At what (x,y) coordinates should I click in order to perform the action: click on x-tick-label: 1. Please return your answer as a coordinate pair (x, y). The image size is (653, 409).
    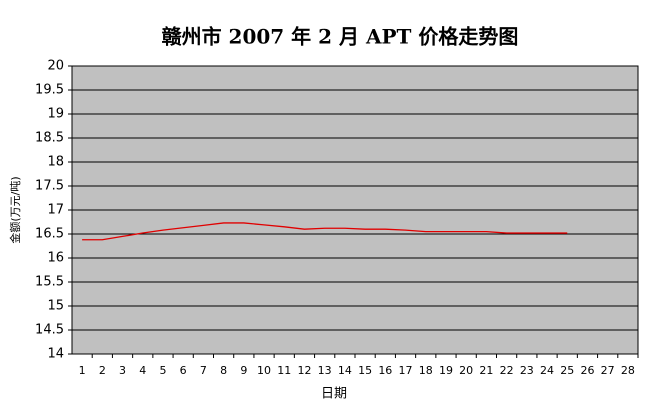
    Looking at the image, I should click on (82, 370).